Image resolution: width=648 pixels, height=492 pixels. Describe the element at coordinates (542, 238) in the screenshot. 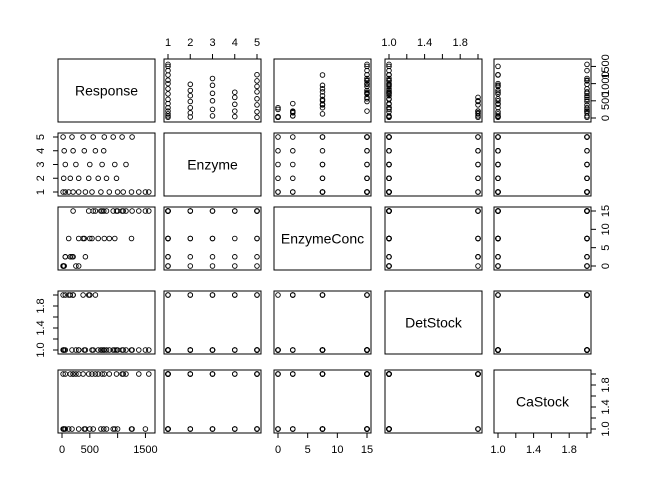

I see `panel-EnzymeConc-vs-CaStock` at that location.